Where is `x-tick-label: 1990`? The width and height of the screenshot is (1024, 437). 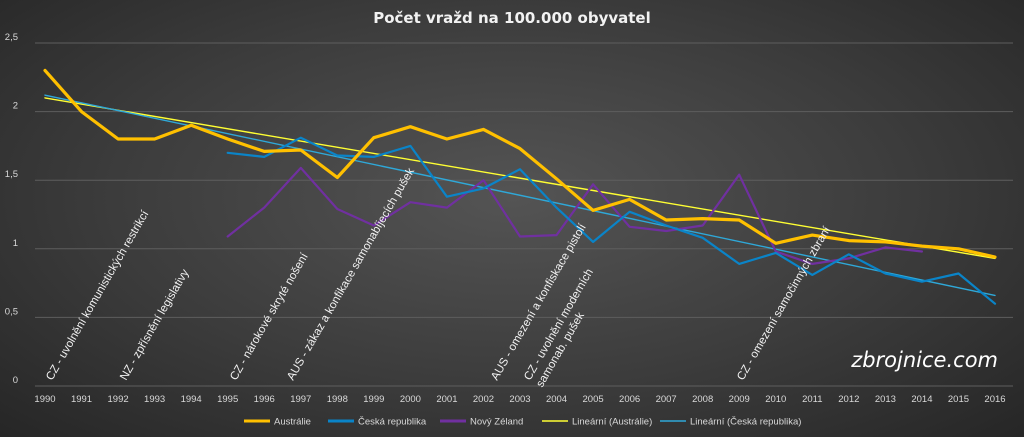 x-tick-label: 1990 is located at coordinates (44, 399).